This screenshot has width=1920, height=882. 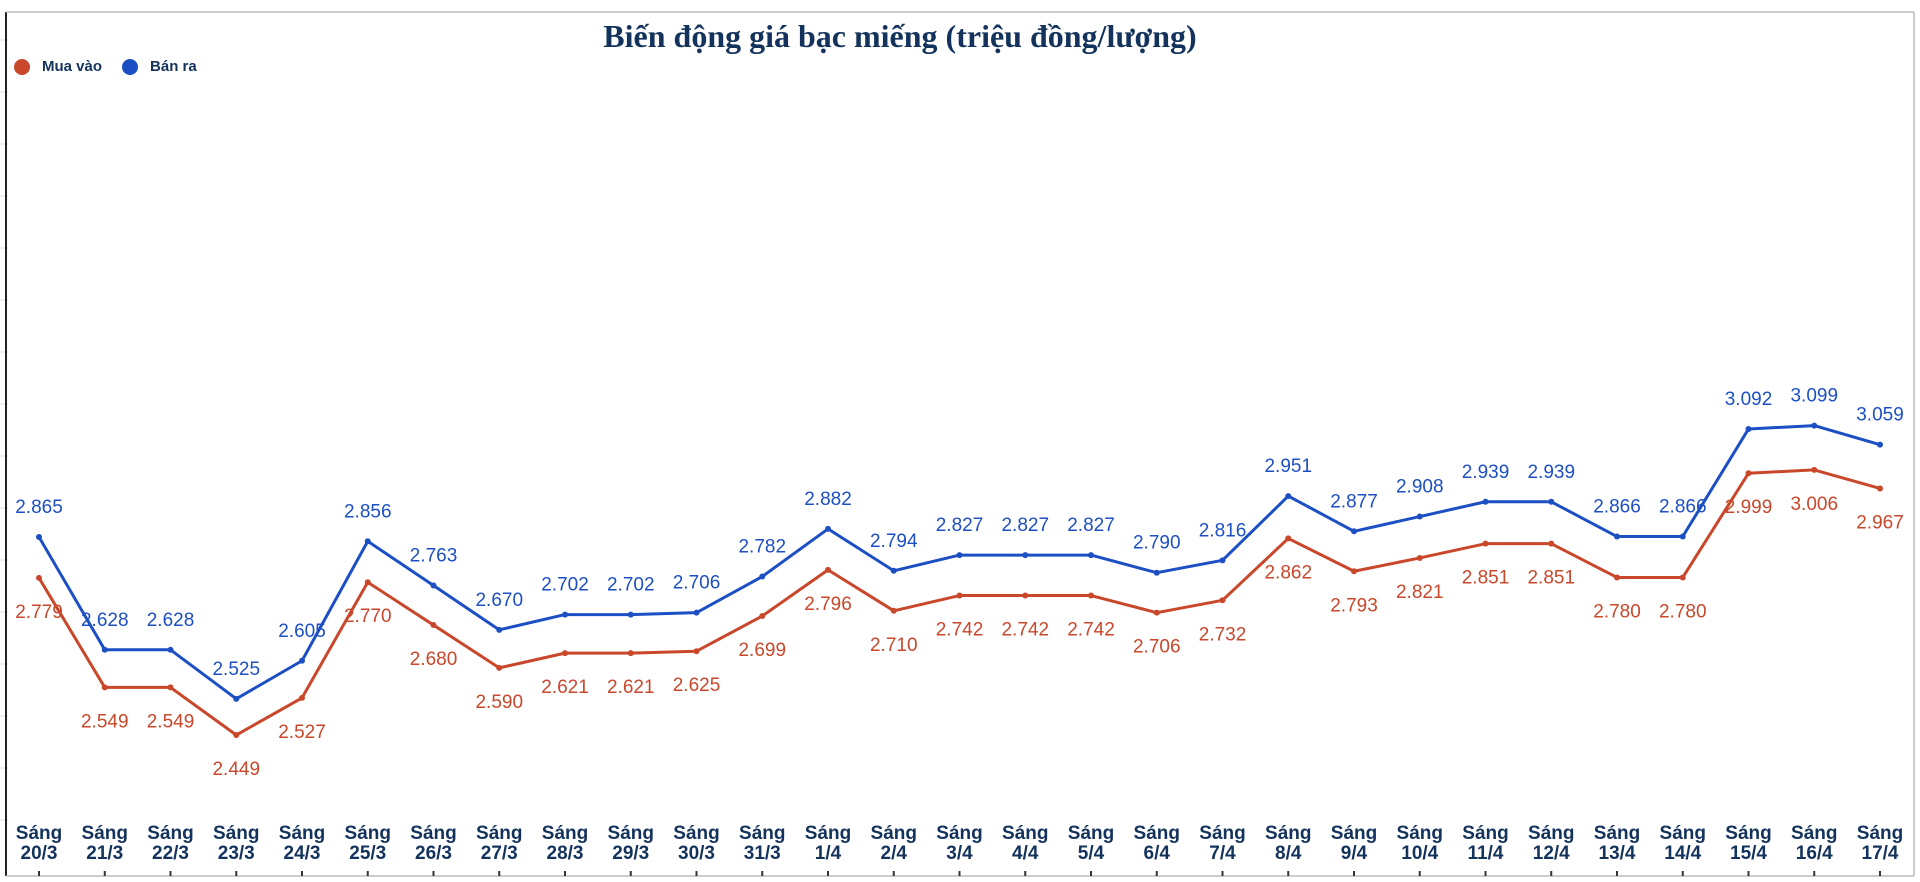 I want to click on x-tick-label: 8/4, so click(x=1288, y=853).